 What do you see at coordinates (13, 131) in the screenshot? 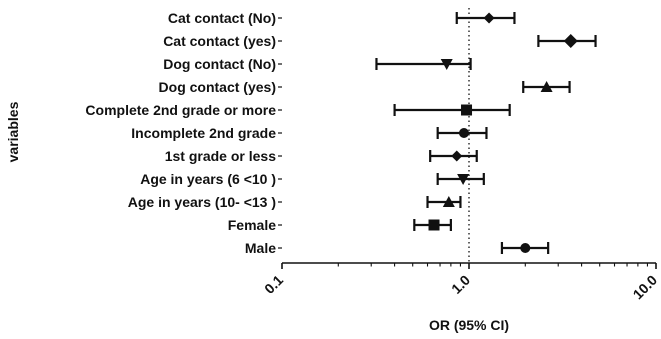
I see `y-axis-title: variables` at bounding box center [13, 131].